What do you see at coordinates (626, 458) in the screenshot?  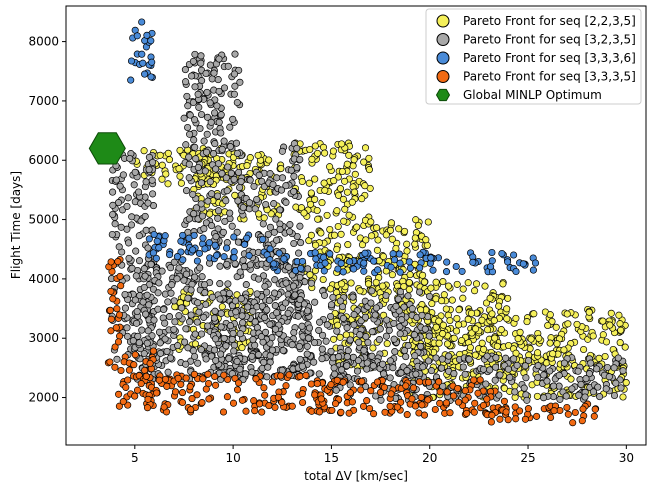 I see `x-tick-label: 30` at bounding box center [626, 458].